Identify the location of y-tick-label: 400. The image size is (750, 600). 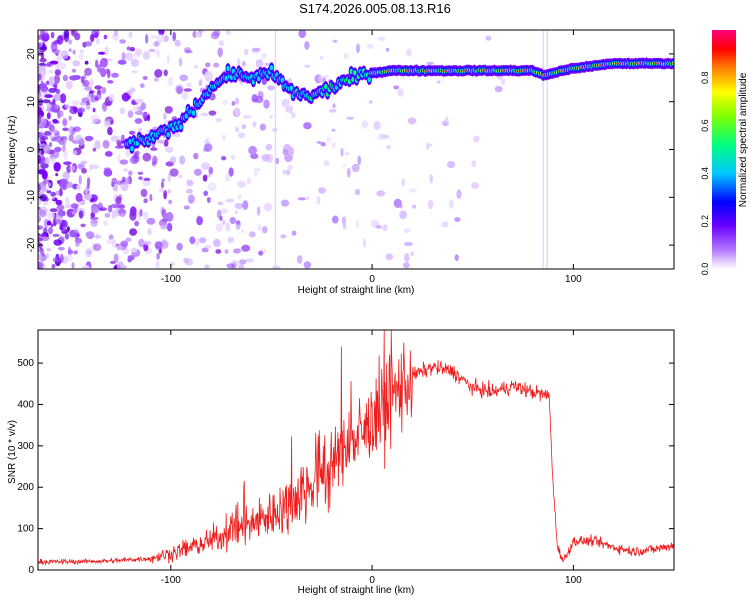
(25, 404).